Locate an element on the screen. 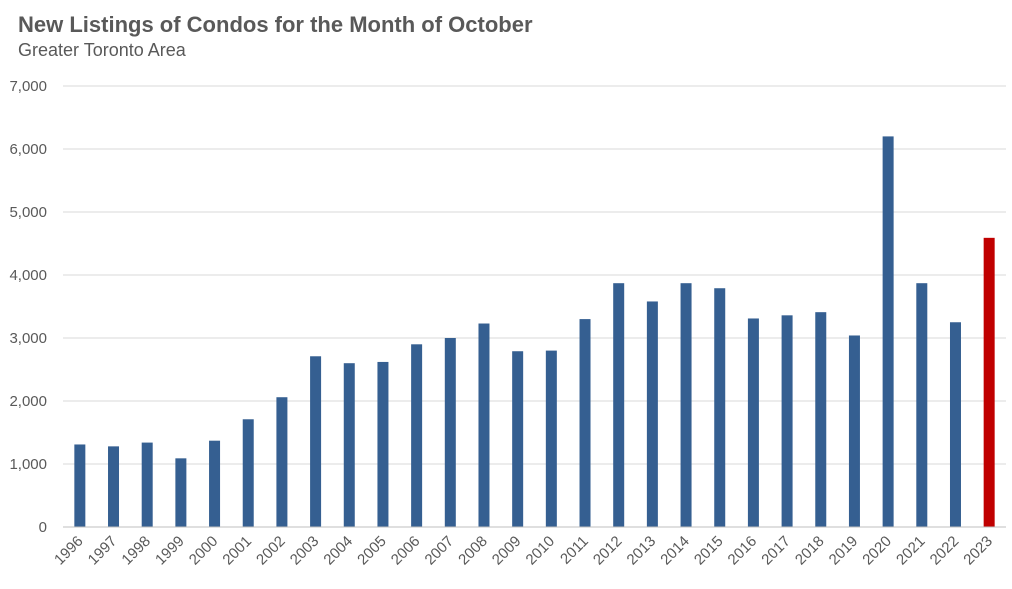 The width and height of the screenshot is (1012, 589). bar-2011 is located at coordinates (585, 423).